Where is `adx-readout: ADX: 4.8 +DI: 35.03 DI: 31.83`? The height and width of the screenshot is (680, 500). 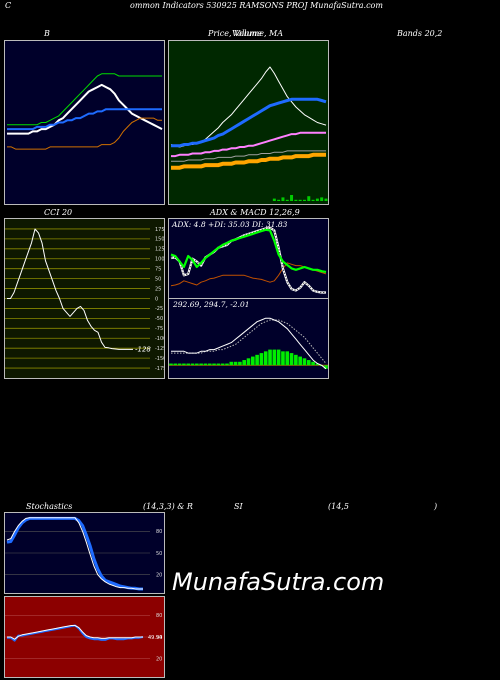
adx-readout: ADX: 4.8 +DI: 35.03 DI: 31.83 is located at coordinates (230, 224).